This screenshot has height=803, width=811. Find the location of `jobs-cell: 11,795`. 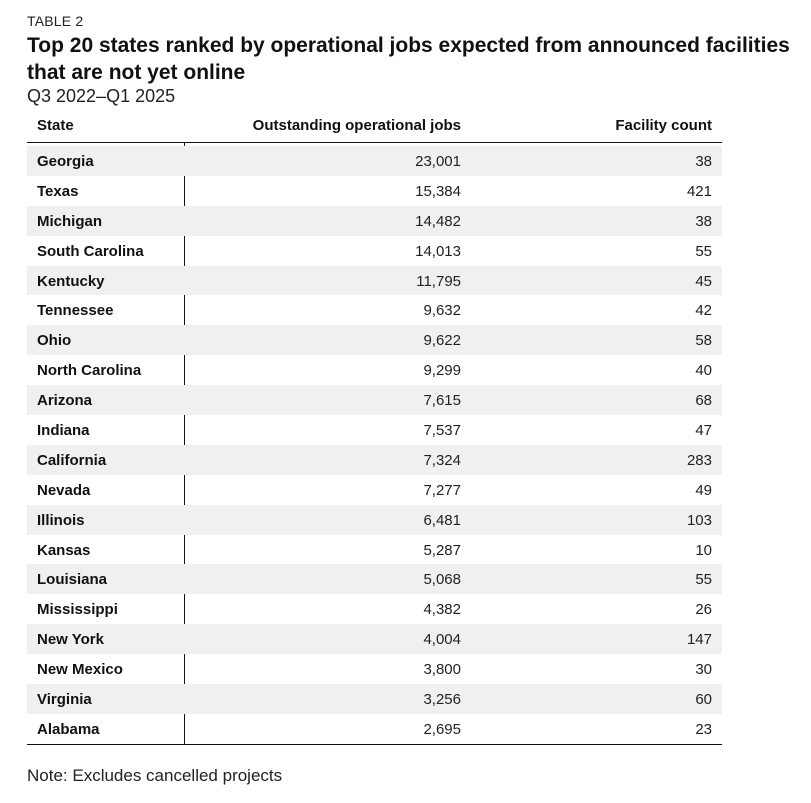

jobs-cell: 11,795 is located at coordinates (438, 281).